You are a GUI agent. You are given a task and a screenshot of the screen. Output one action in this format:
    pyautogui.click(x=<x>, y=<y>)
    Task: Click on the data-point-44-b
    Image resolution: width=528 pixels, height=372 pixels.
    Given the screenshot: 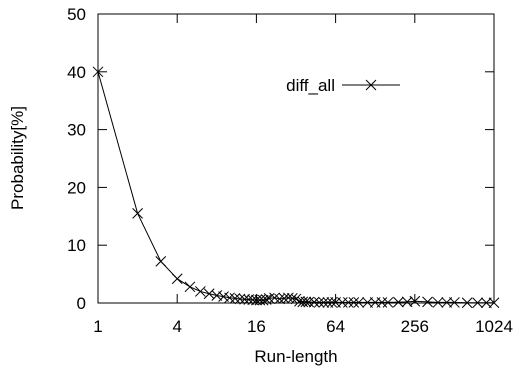 What is the action you would take?
    pyautogui.click(x=398, y=302)
    